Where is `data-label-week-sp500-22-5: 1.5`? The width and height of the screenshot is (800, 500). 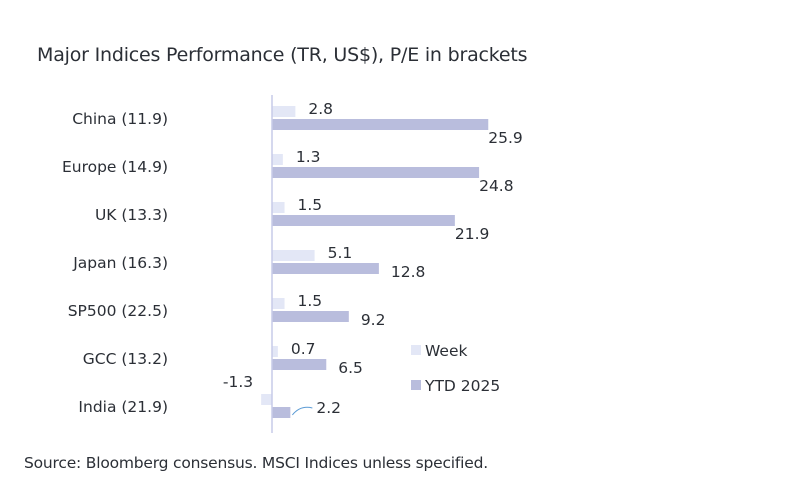 data-label-week-sp500-22-5: 1.5 is located at coordinates (310, 301).